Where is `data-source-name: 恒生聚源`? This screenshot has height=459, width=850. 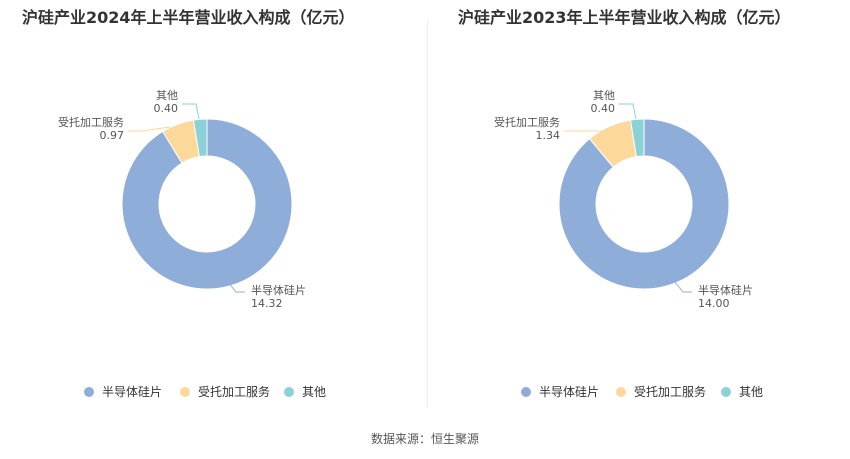 data-source-name: 恒生聚源 is located at coordinates (455, 439).